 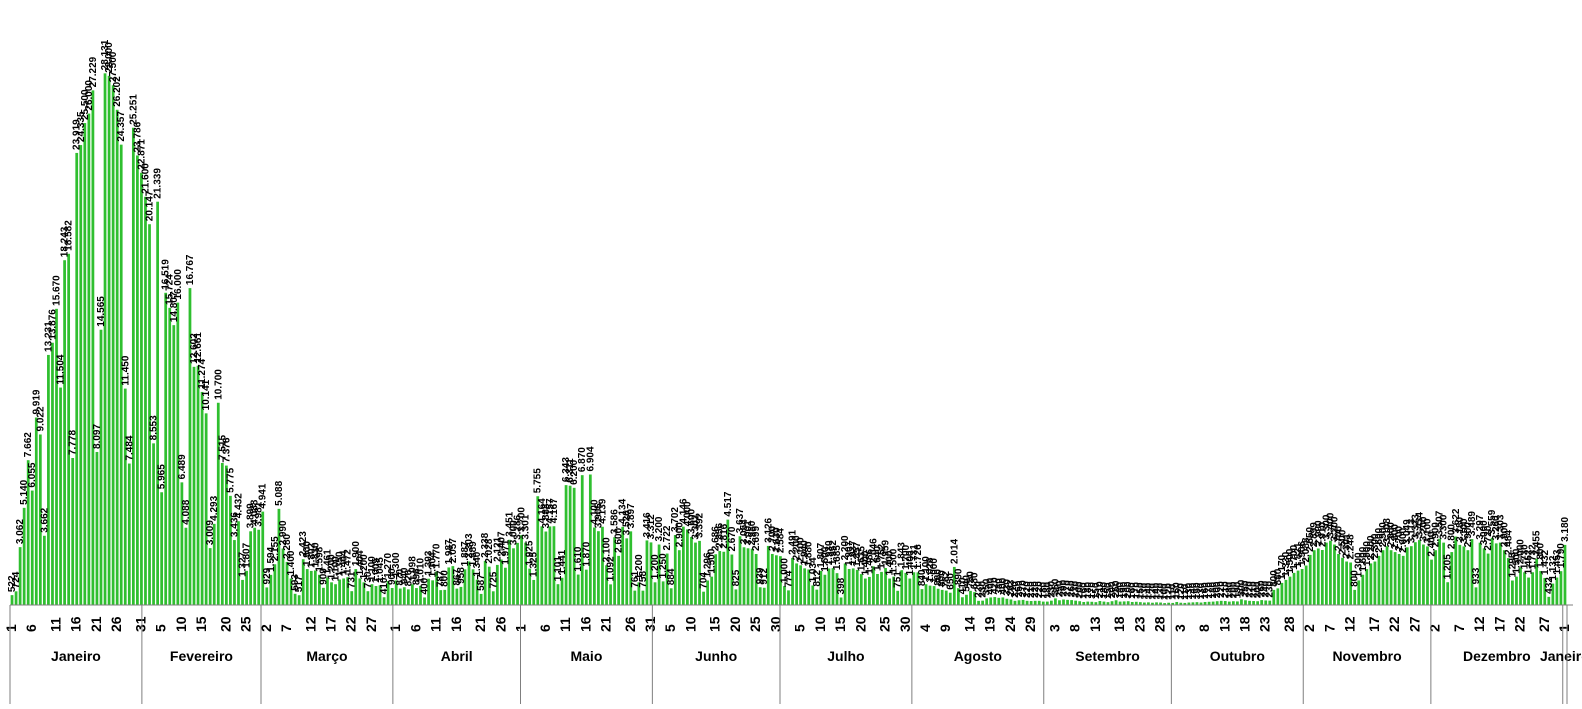 What do you see at coordinates (724, 535) in the screenshot?
I see `value-label-177: 2.816` at bounding box center [724, 535].